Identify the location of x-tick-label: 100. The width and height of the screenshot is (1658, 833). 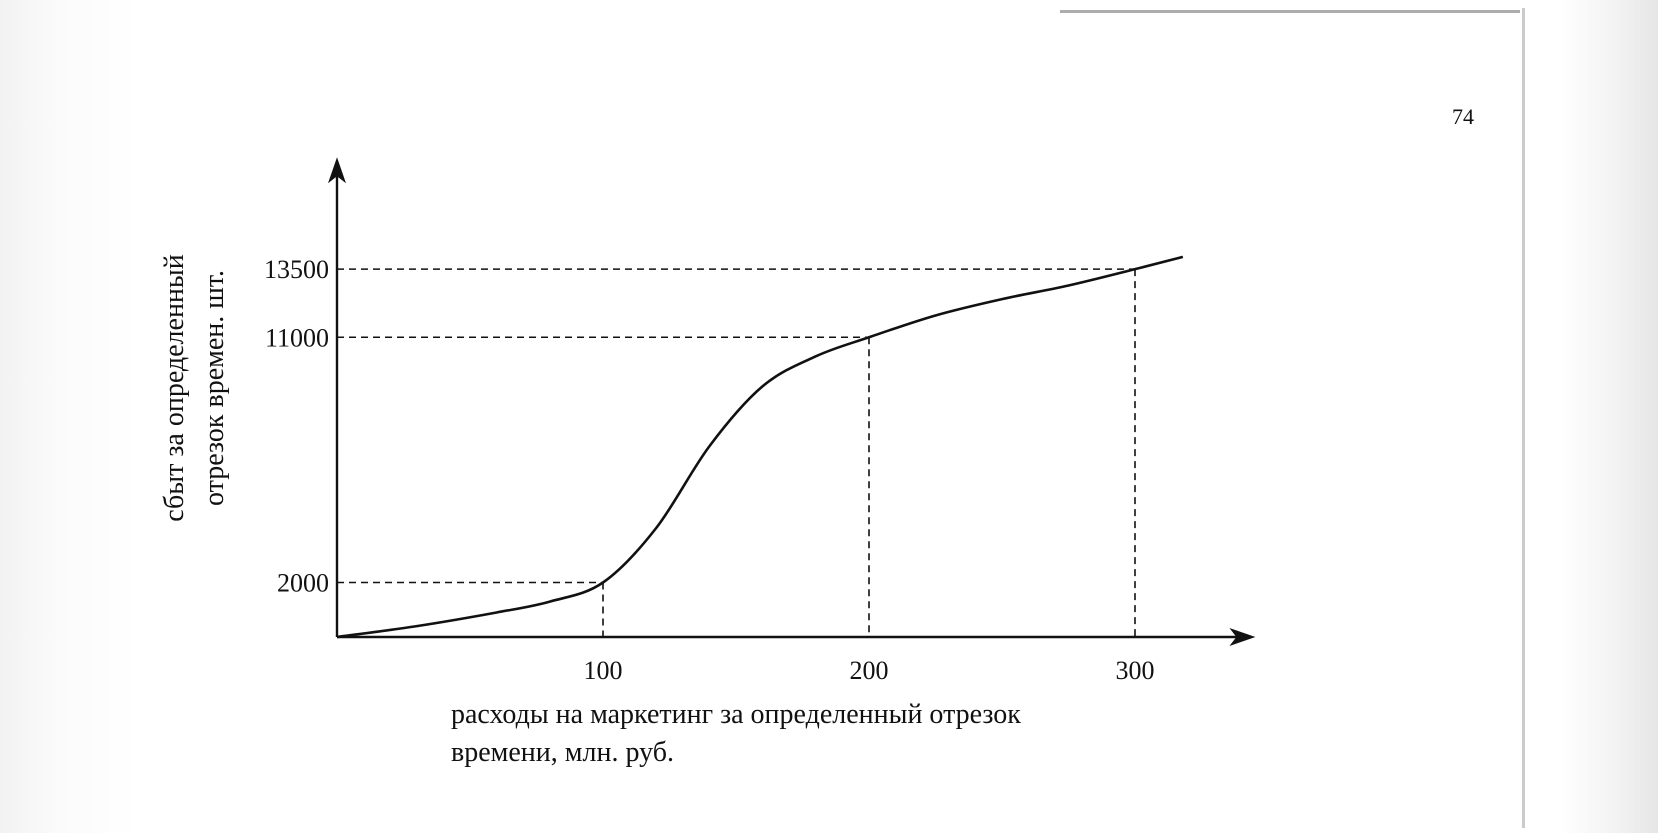
(603, 670).